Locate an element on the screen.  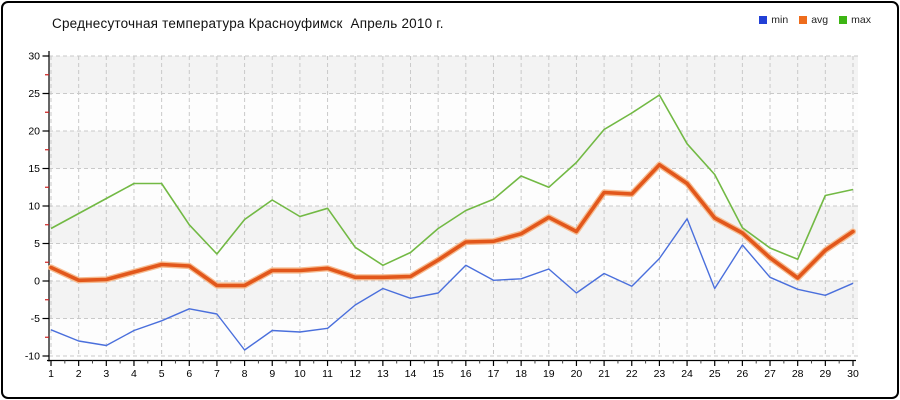
legend-item-min: min is located at coordinates (773, 20).